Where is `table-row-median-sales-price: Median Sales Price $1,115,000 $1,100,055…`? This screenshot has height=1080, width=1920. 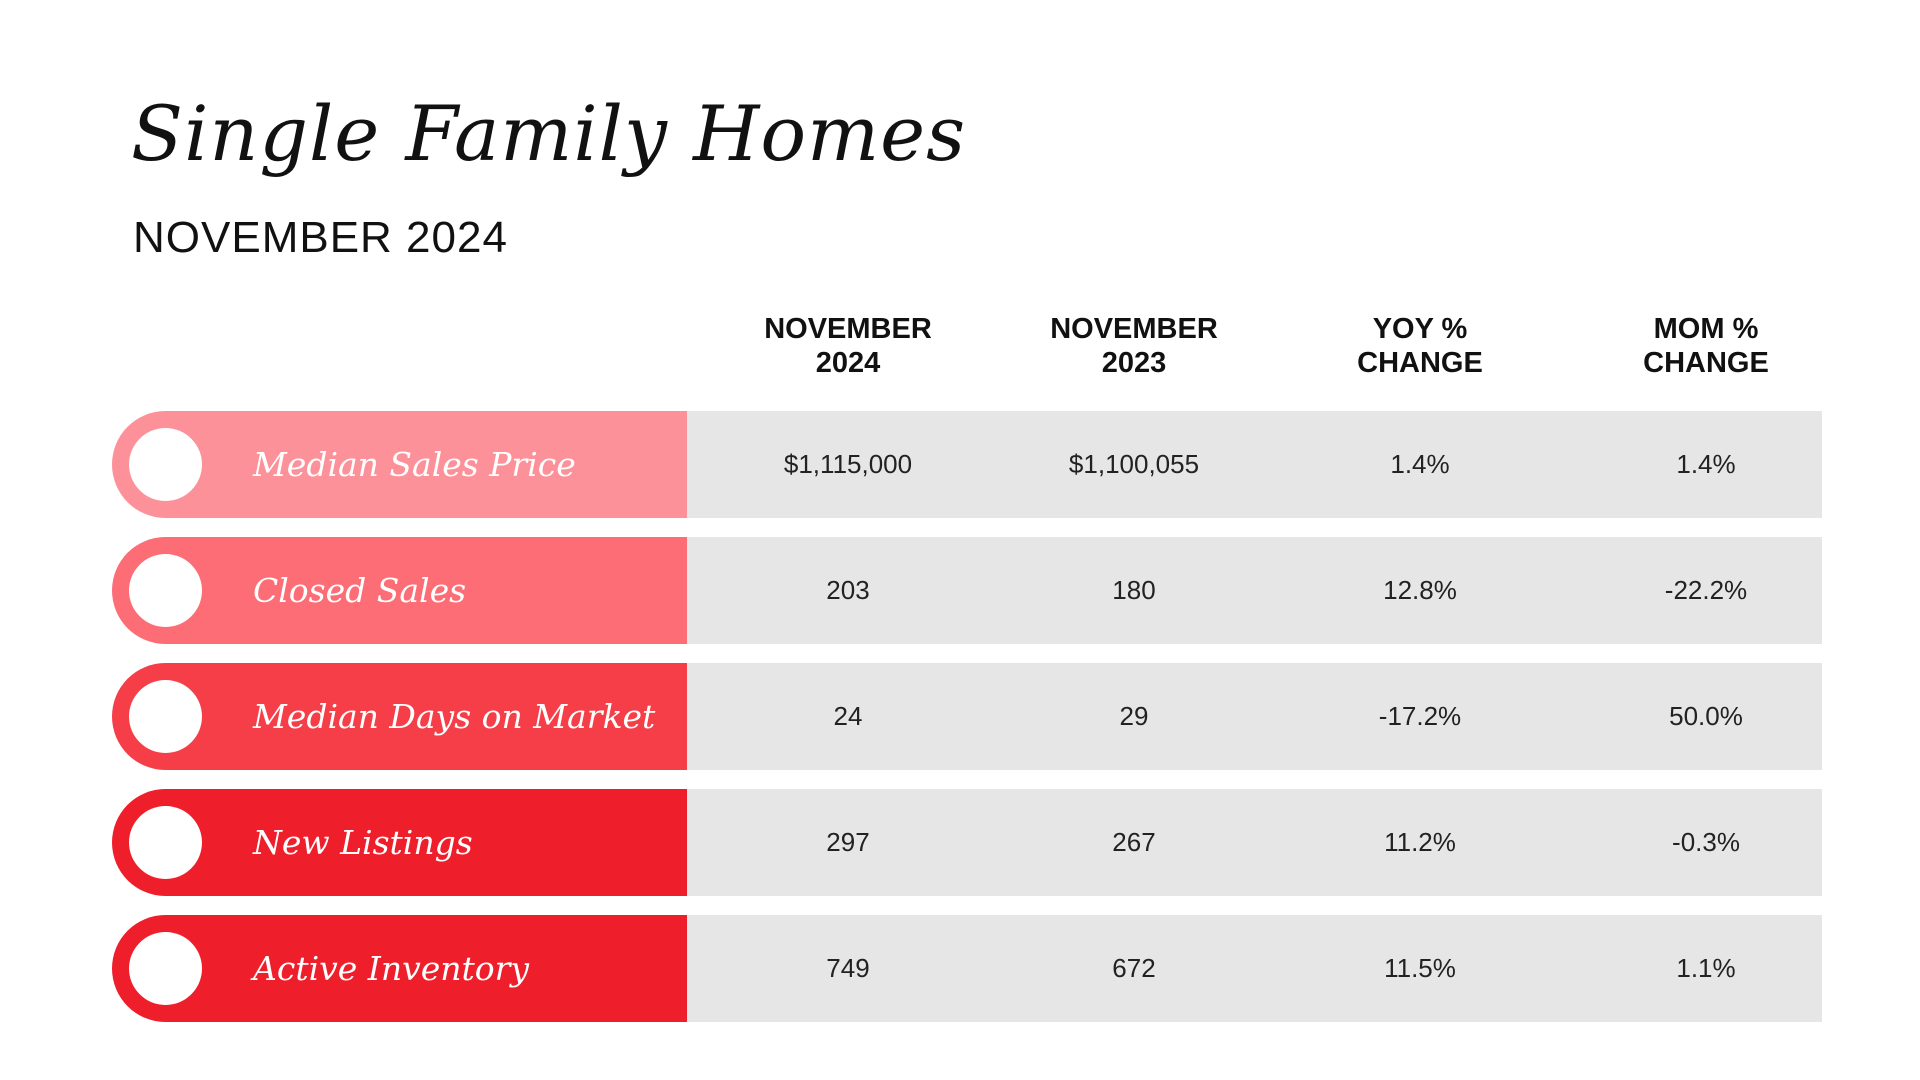 table-row-median-sales-price: Median Sales Price $1,115,000 $1,100,055… is located at coordinates (967, 464).